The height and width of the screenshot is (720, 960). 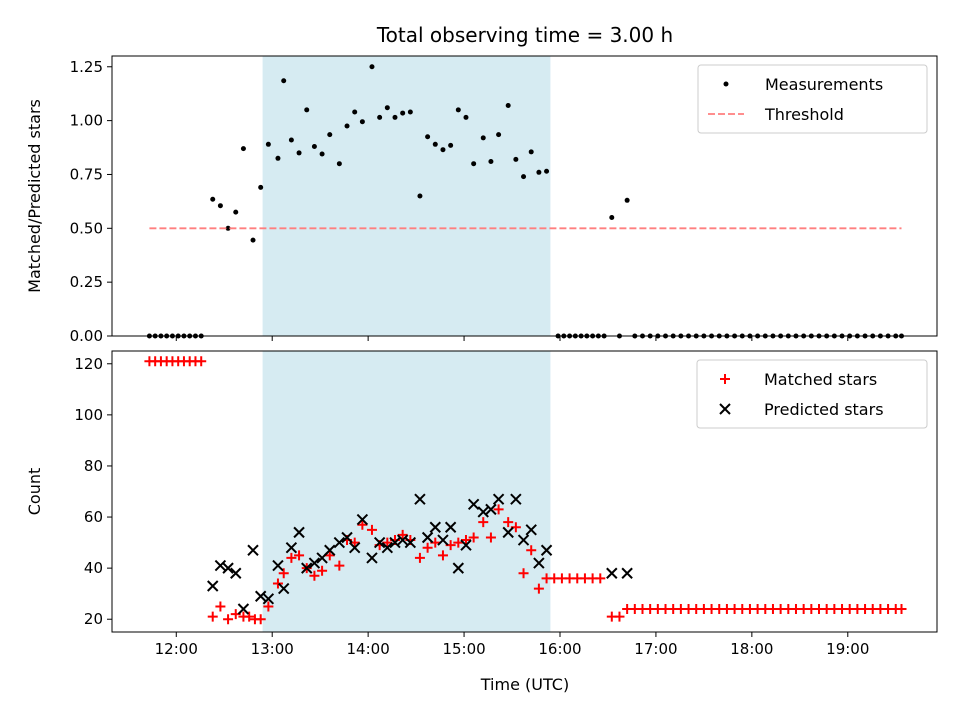 I want to click on x-tick-label: 13:00, so click(x=272, y=649).